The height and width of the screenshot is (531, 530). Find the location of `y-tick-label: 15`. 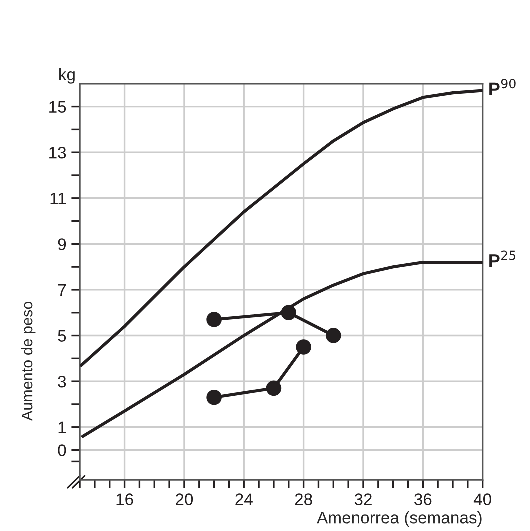

y-tick-label: 15 is located at coordinates (58, 107).